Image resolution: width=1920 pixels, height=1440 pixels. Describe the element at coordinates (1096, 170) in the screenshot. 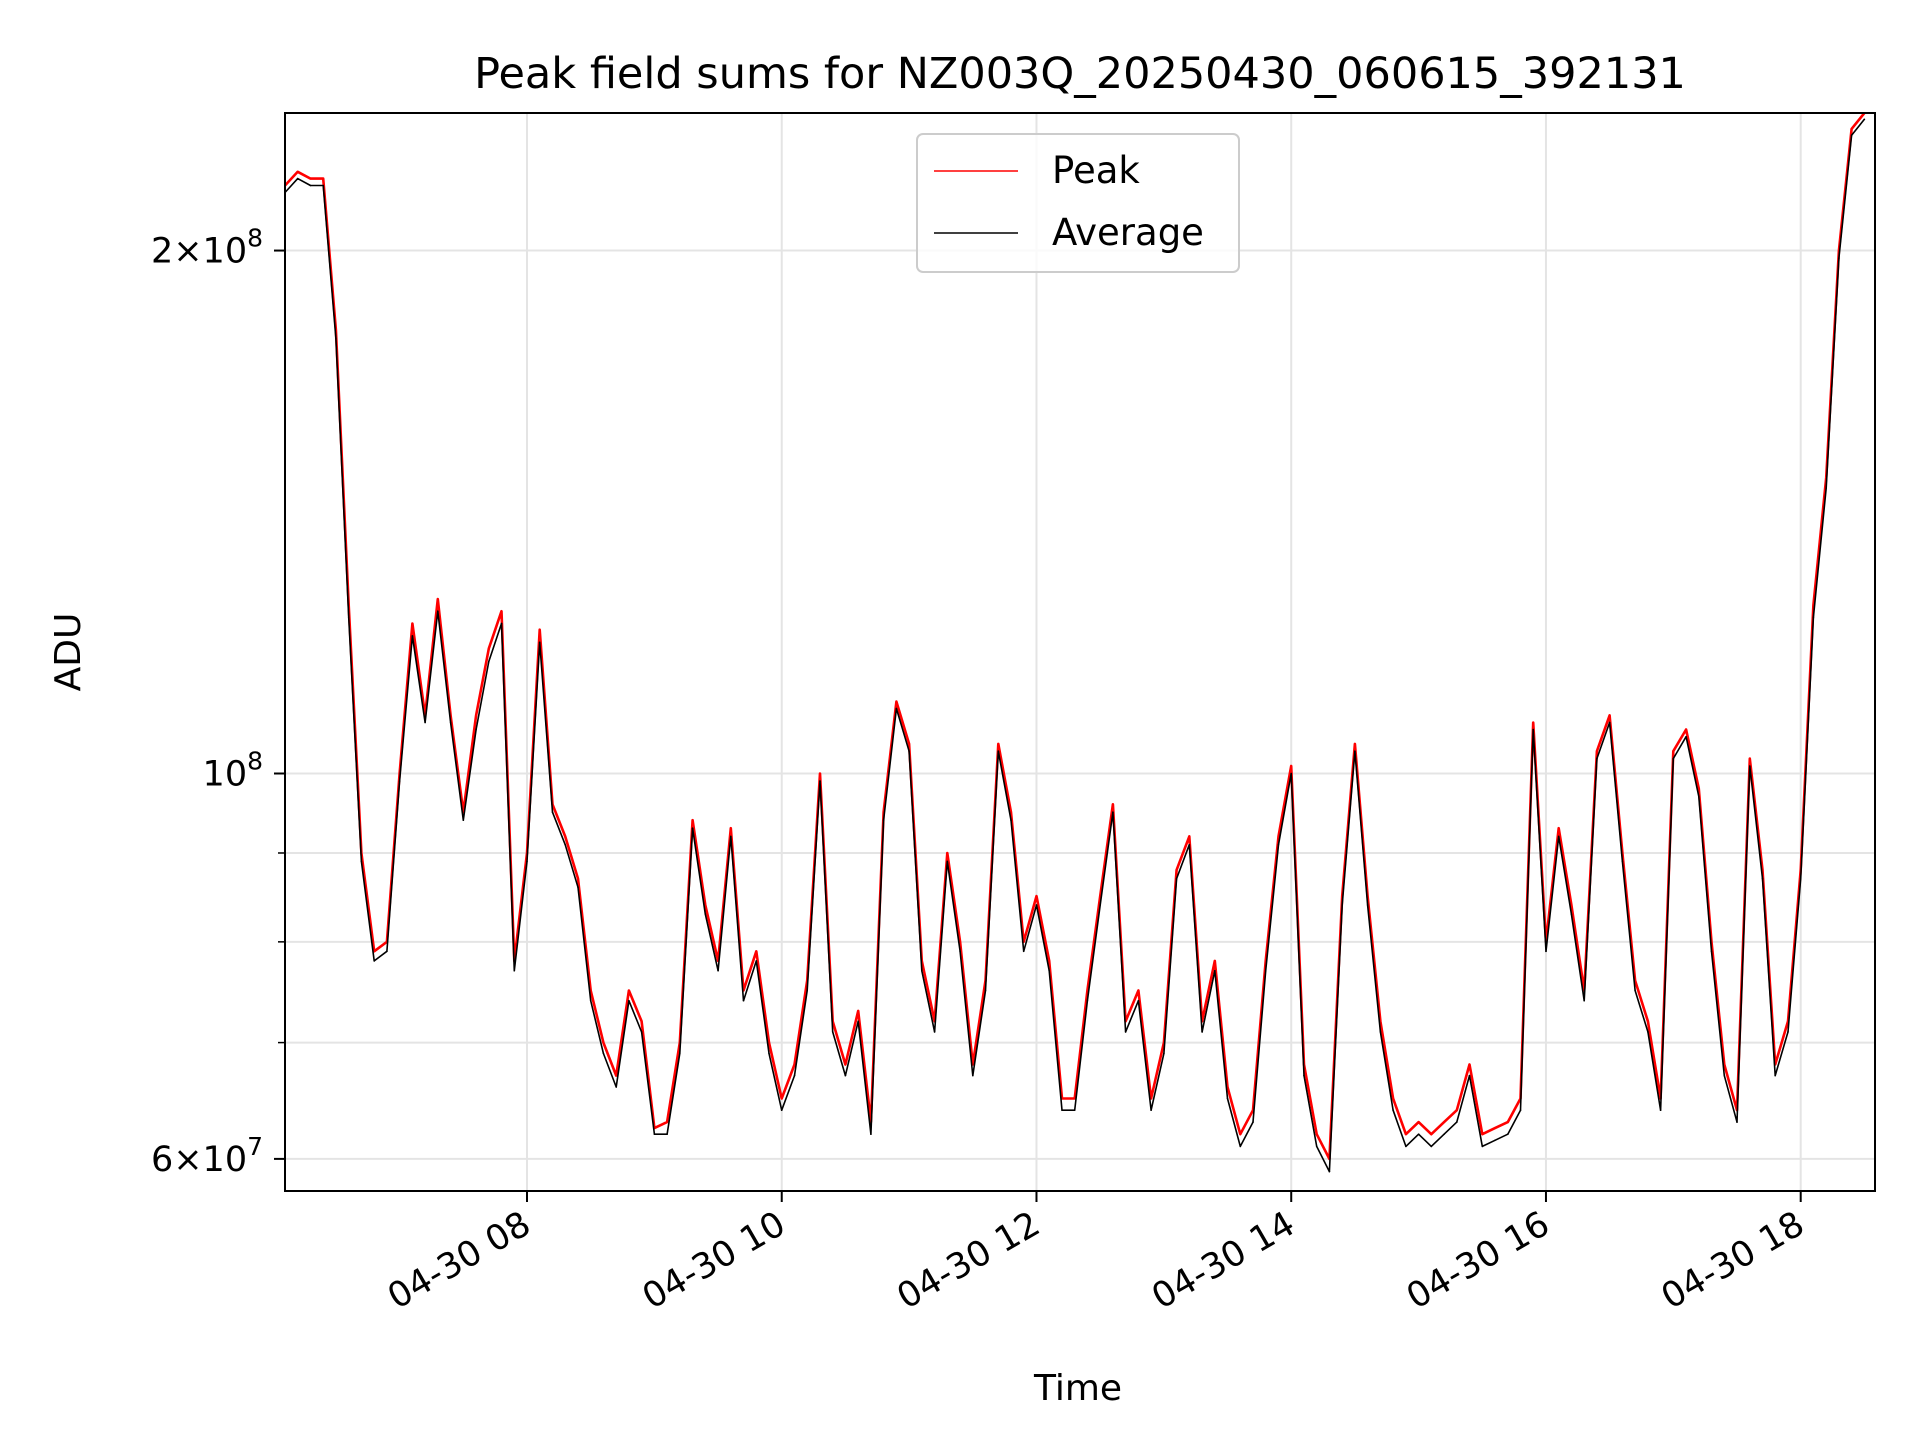

I see `legend-label-peak: Peak` at that location.